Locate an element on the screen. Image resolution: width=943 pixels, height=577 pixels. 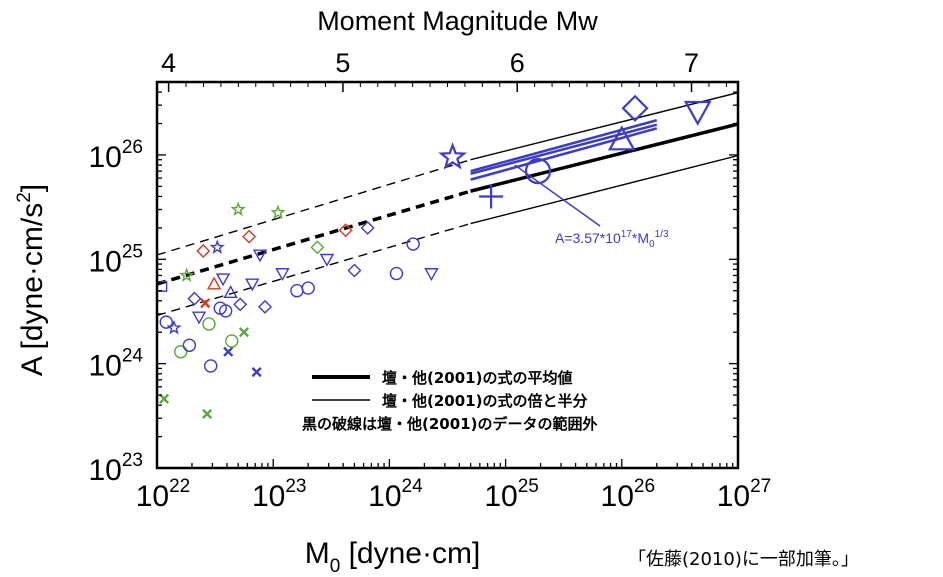
ref-line-double-solid is located at coordinates (604, 126).